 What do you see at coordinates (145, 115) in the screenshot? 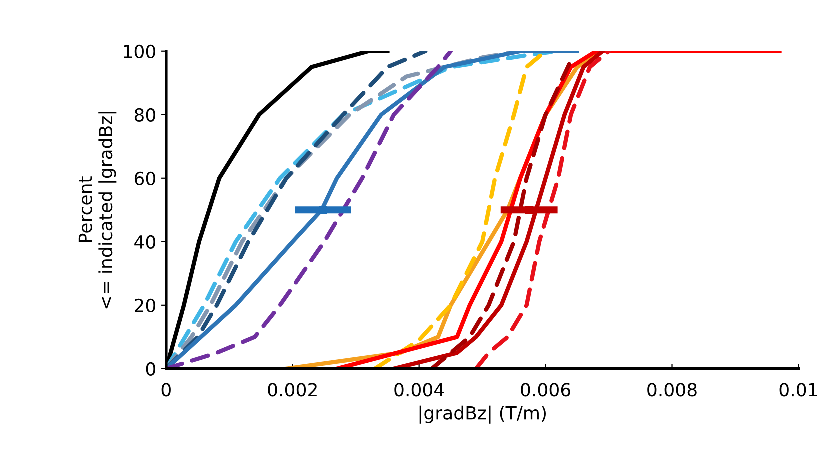
I see `y-tick-label: 80` at bounding box center [145, 115].